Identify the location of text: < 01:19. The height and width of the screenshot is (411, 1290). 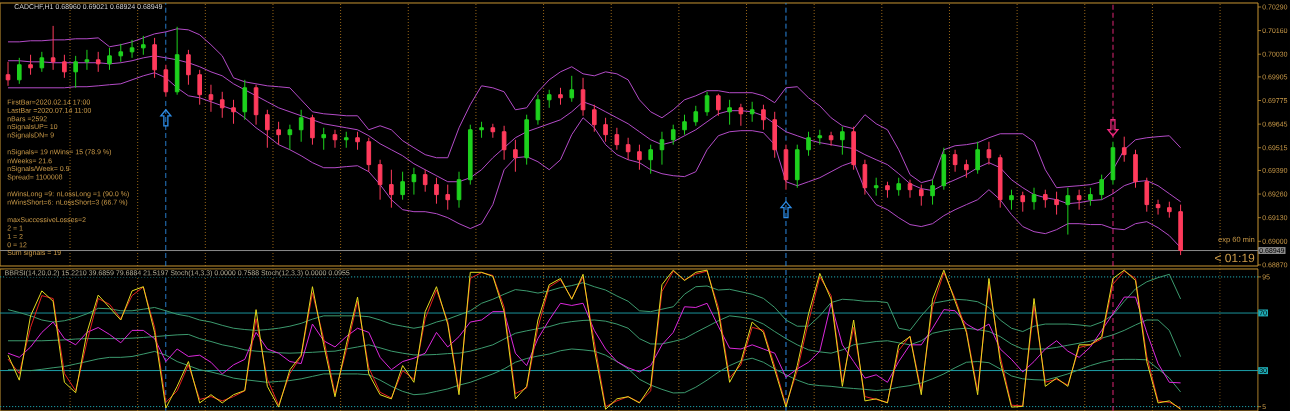
(1235, 258).